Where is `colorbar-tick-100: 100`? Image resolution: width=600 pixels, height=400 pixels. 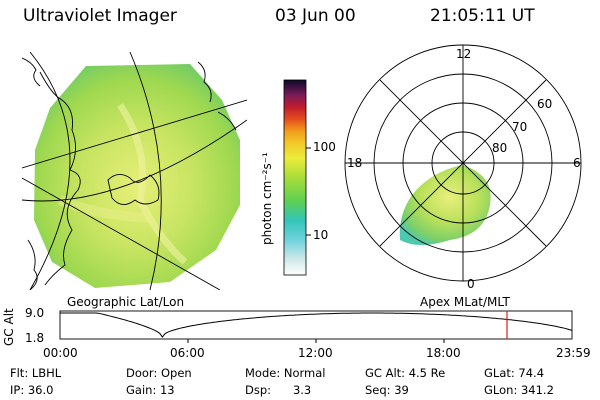 colorbar-tick-100: 100 is located at coordinates (324, 147).